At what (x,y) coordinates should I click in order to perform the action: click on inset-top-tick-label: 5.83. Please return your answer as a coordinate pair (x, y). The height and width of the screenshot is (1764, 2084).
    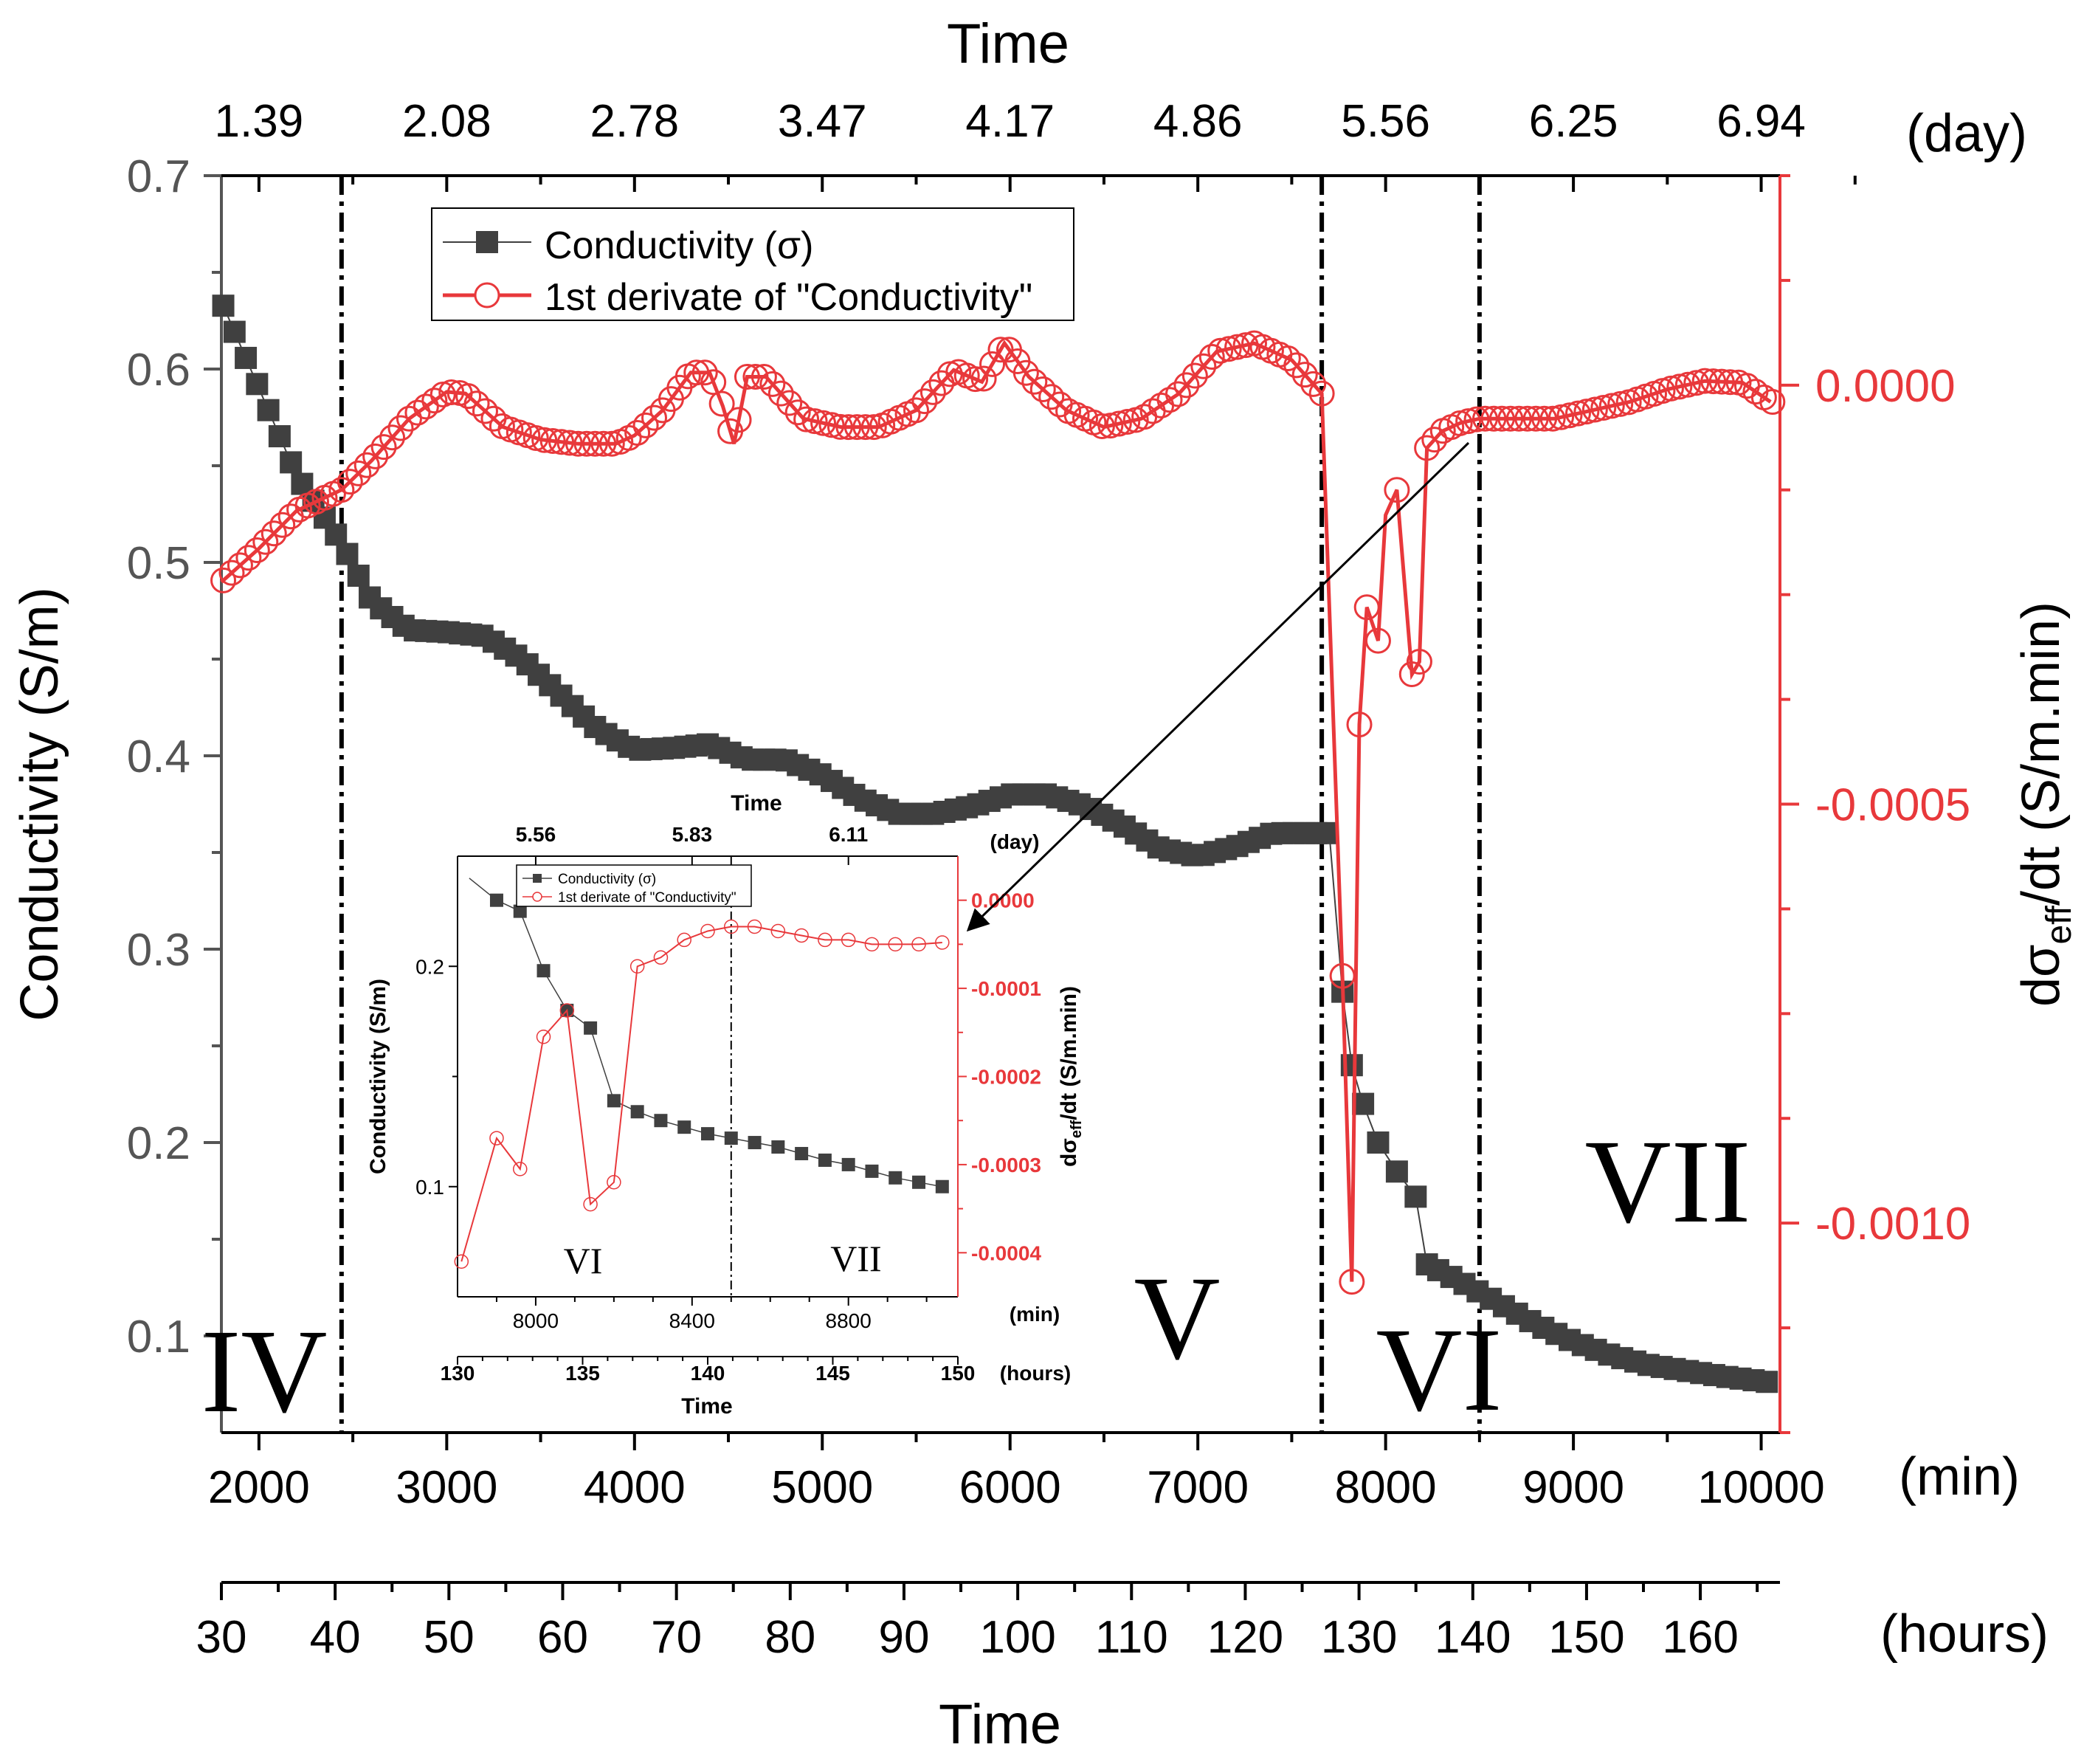
    Looking at the image, I should click on (692, 834).